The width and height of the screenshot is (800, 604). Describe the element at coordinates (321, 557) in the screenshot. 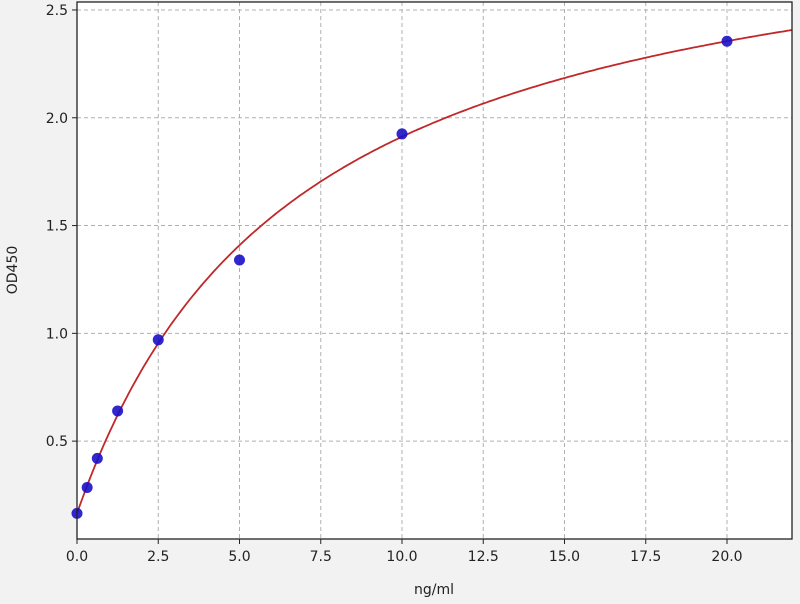

I see `x-tick-label: 7.5` at that location.